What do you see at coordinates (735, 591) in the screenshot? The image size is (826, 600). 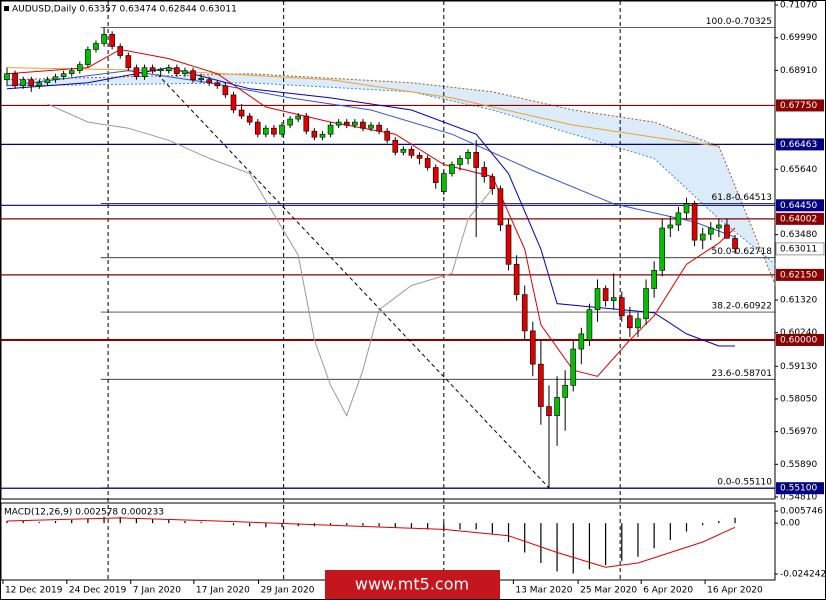 I see `x-tick-label: 16 Apr 2020` at bounding box center [735, 591].